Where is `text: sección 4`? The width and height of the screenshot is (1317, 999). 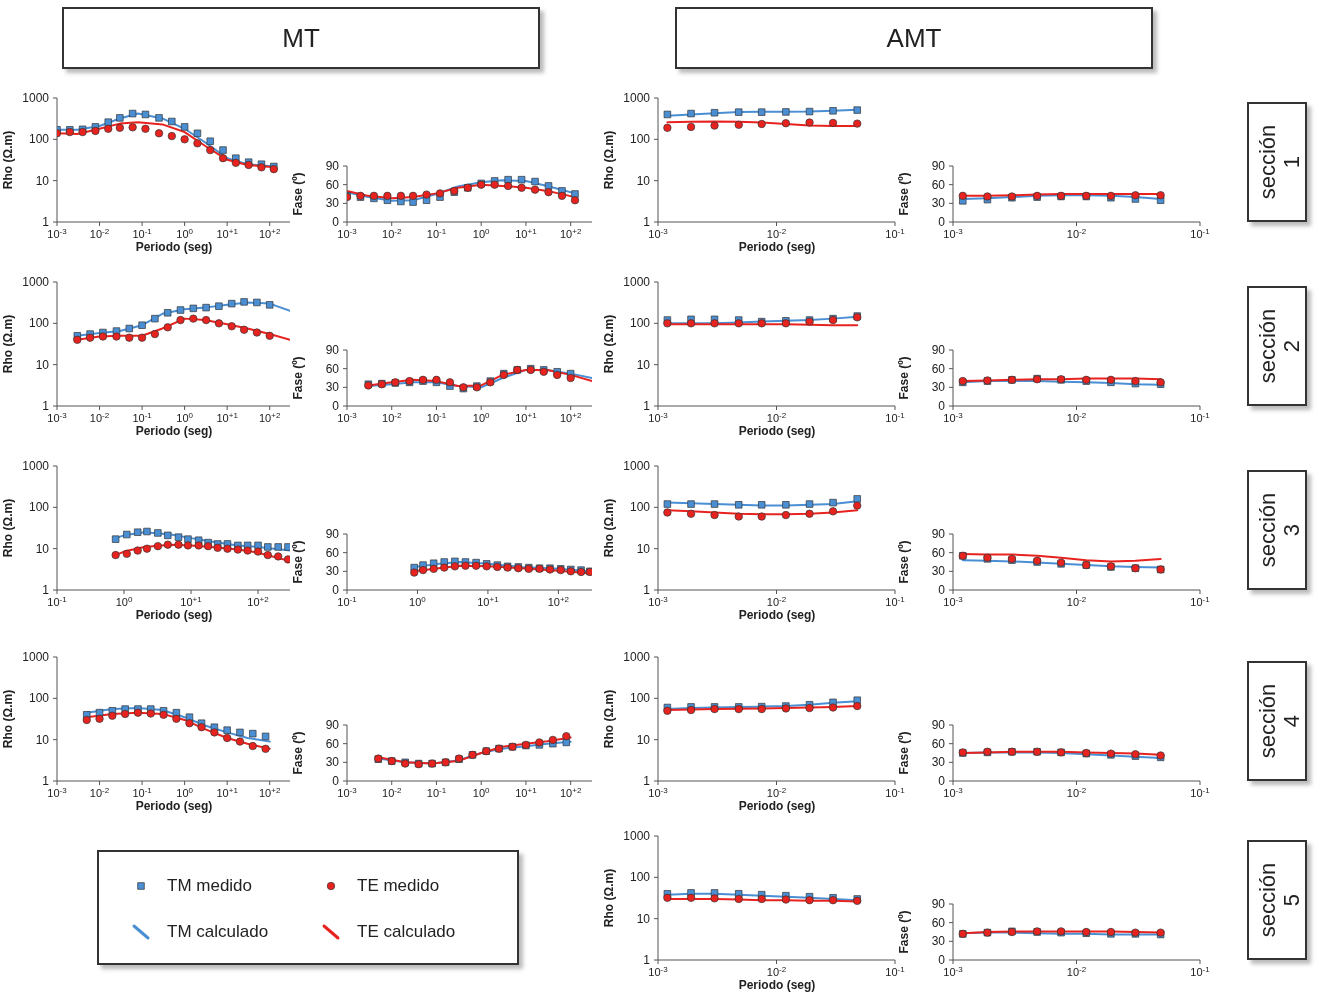
text: sección 4 is located at coordinates (1279, 721).